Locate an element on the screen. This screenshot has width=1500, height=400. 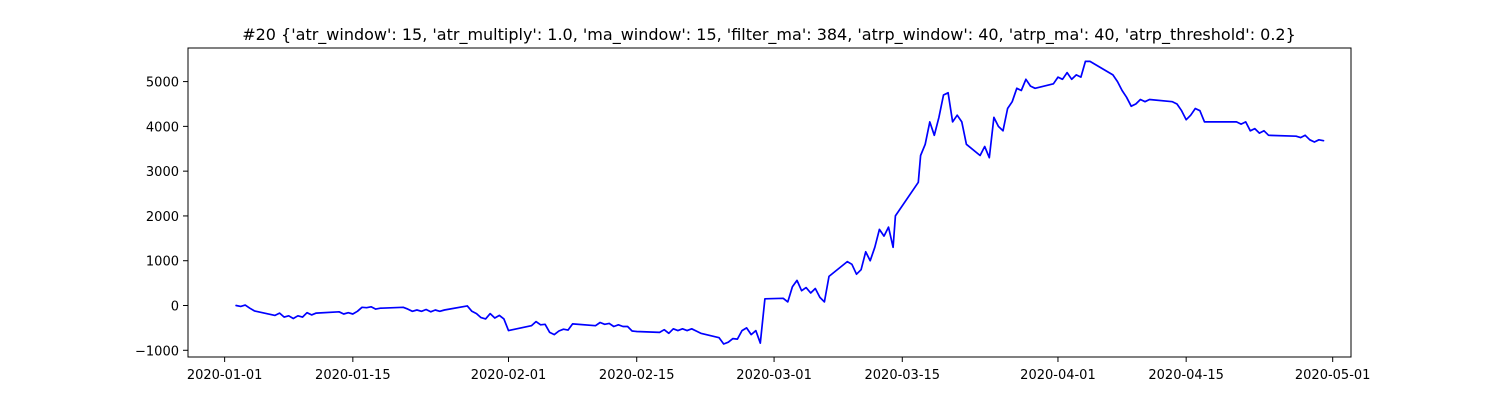
y-tick-label: 4000 is located at coordinates (162, 127).